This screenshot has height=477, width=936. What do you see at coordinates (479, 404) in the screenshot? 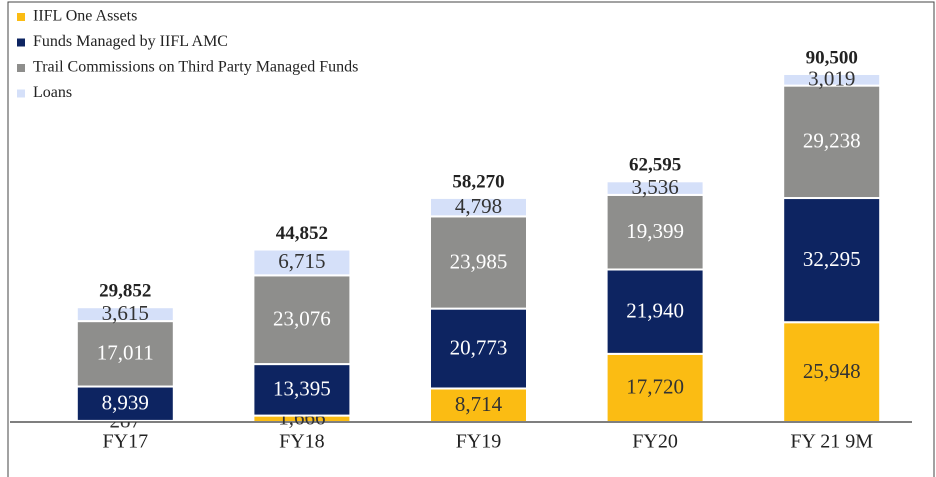
I see `value-label: 8,714` at bounding box center [479, 404].